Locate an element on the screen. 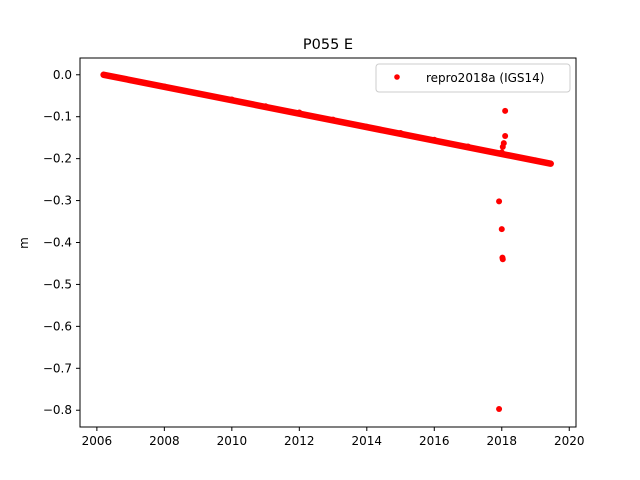 Image resolution: width=640 pixels, height=480 pixels. y-axis-label: m is located at coordinates (24, 243).